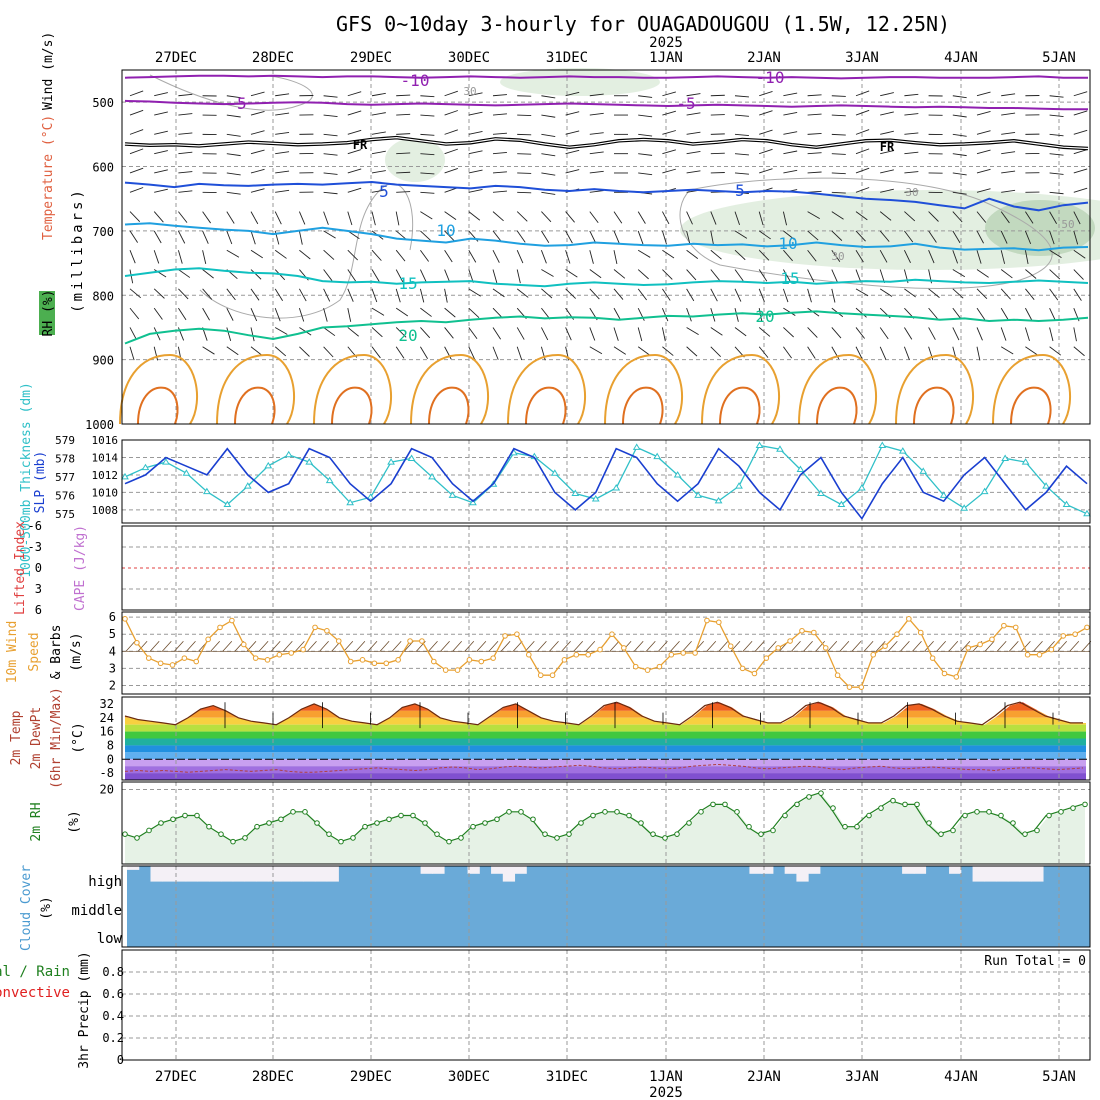 The height and width of the screenshot is (1100, 1100). I want to click on y-tick-label-right: 1014, so click(105, 457).